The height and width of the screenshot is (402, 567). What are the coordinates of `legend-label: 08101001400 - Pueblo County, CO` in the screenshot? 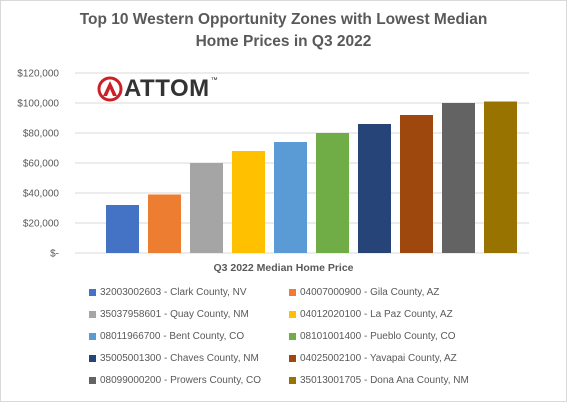 It's located at (378, 336).